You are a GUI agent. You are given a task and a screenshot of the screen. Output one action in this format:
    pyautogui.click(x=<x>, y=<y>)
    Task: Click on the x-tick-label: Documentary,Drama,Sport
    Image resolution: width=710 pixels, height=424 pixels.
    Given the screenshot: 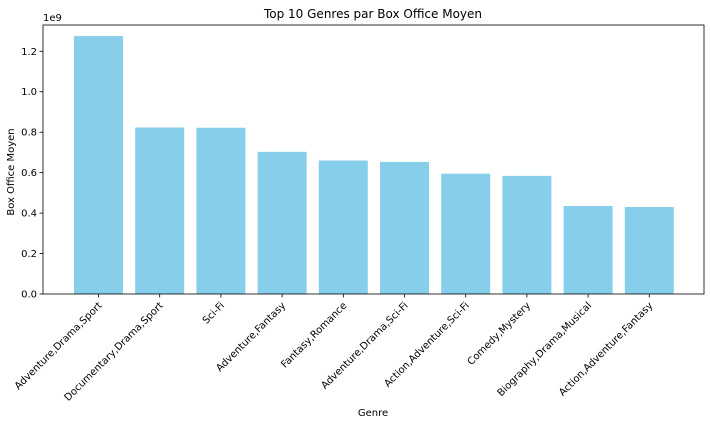 What is the action you would take?
    pyautogui.click(x=114, y=351)
    